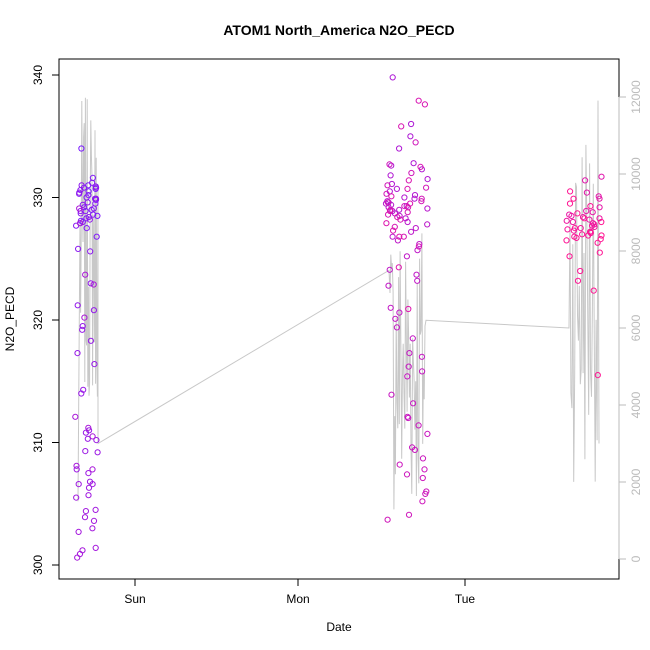  What do you see at coordinates (636, 174) in the screenshot?
I see `y2-tick-label: 10000` at bounding box center [636, 174].